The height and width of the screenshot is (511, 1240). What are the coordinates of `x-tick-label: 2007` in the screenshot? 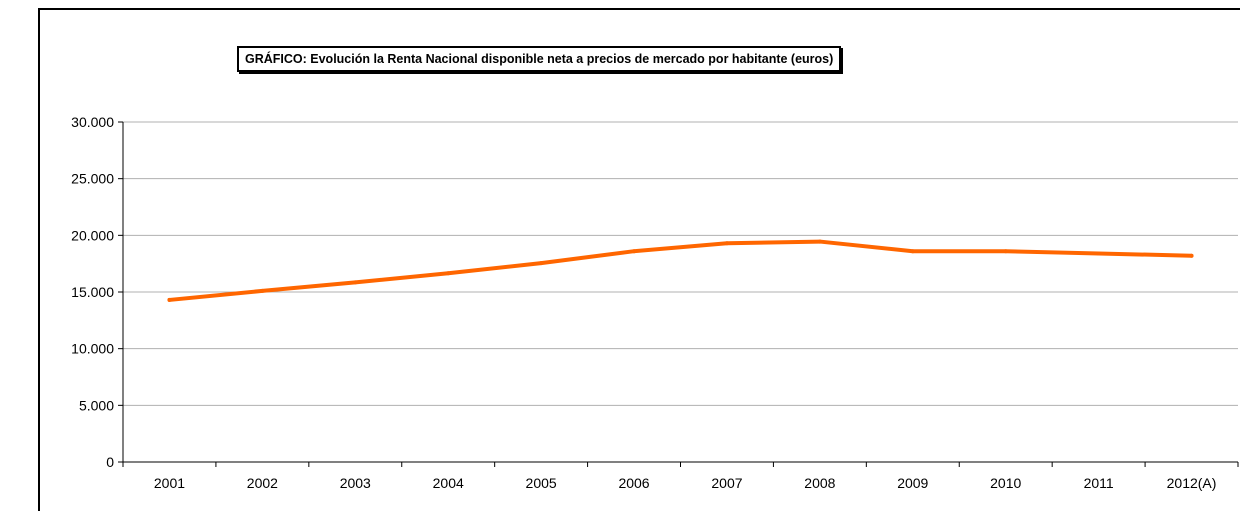 It's located at (726, 483).